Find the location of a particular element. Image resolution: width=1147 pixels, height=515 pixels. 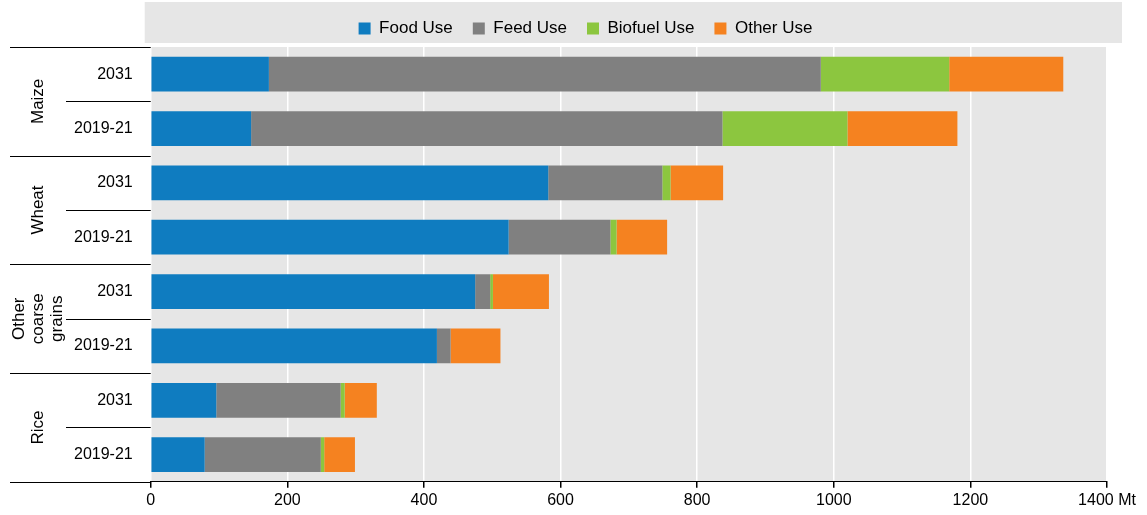

text: Wheat is located at coordinates (37, 210).